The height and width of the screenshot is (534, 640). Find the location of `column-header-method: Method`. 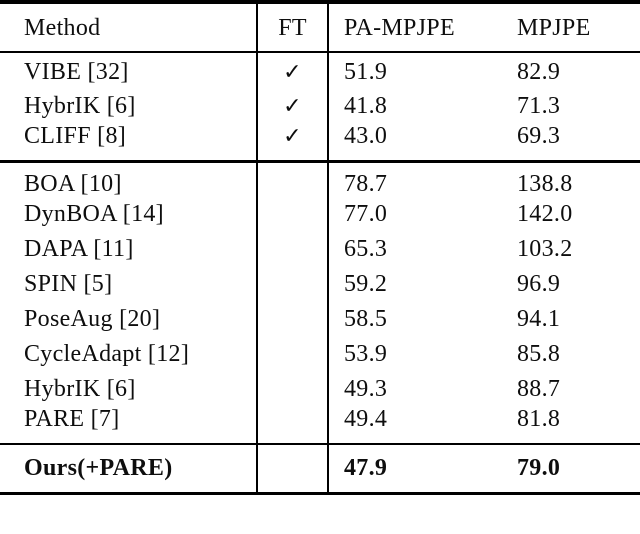

column-header-method: Method is located at coordinates (128, 27).